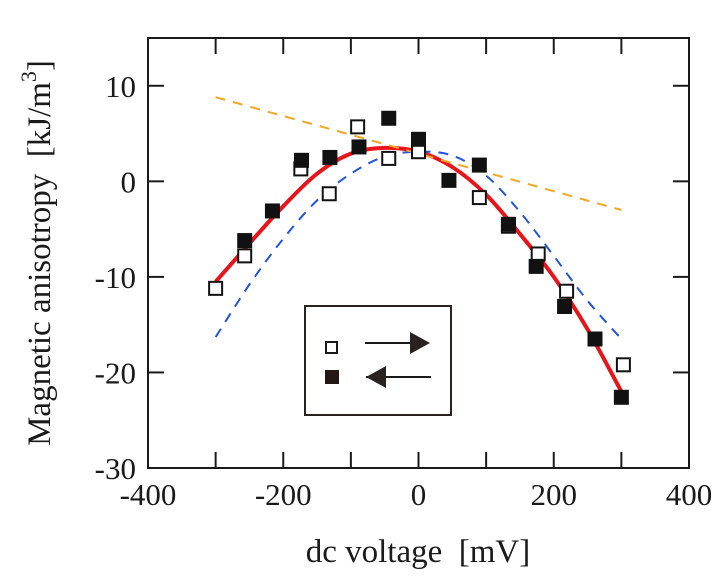 The image size is (720, 578). What do you see at coordinates (283, 494) in the screenshot?
I see `x-tick-label: -200` at bounding box center [283, 494].